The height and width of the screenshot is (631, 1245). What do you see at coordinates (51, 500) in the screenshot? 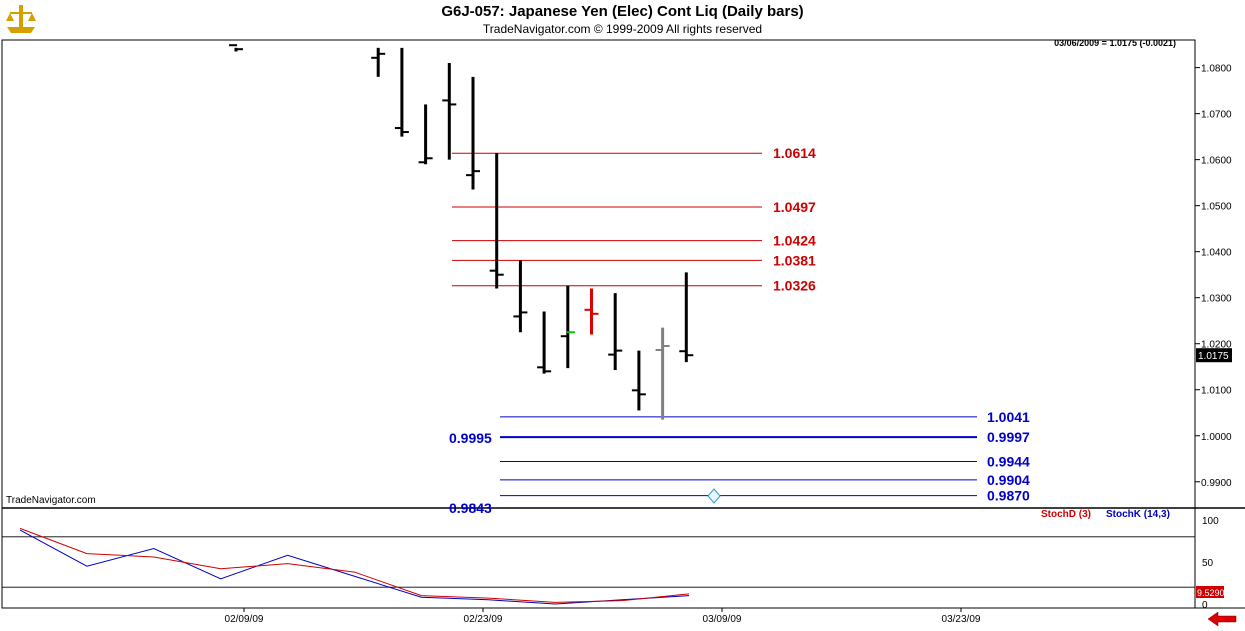
I see `watermark: TradeNavigator.com` at bounding box center [51, 500].